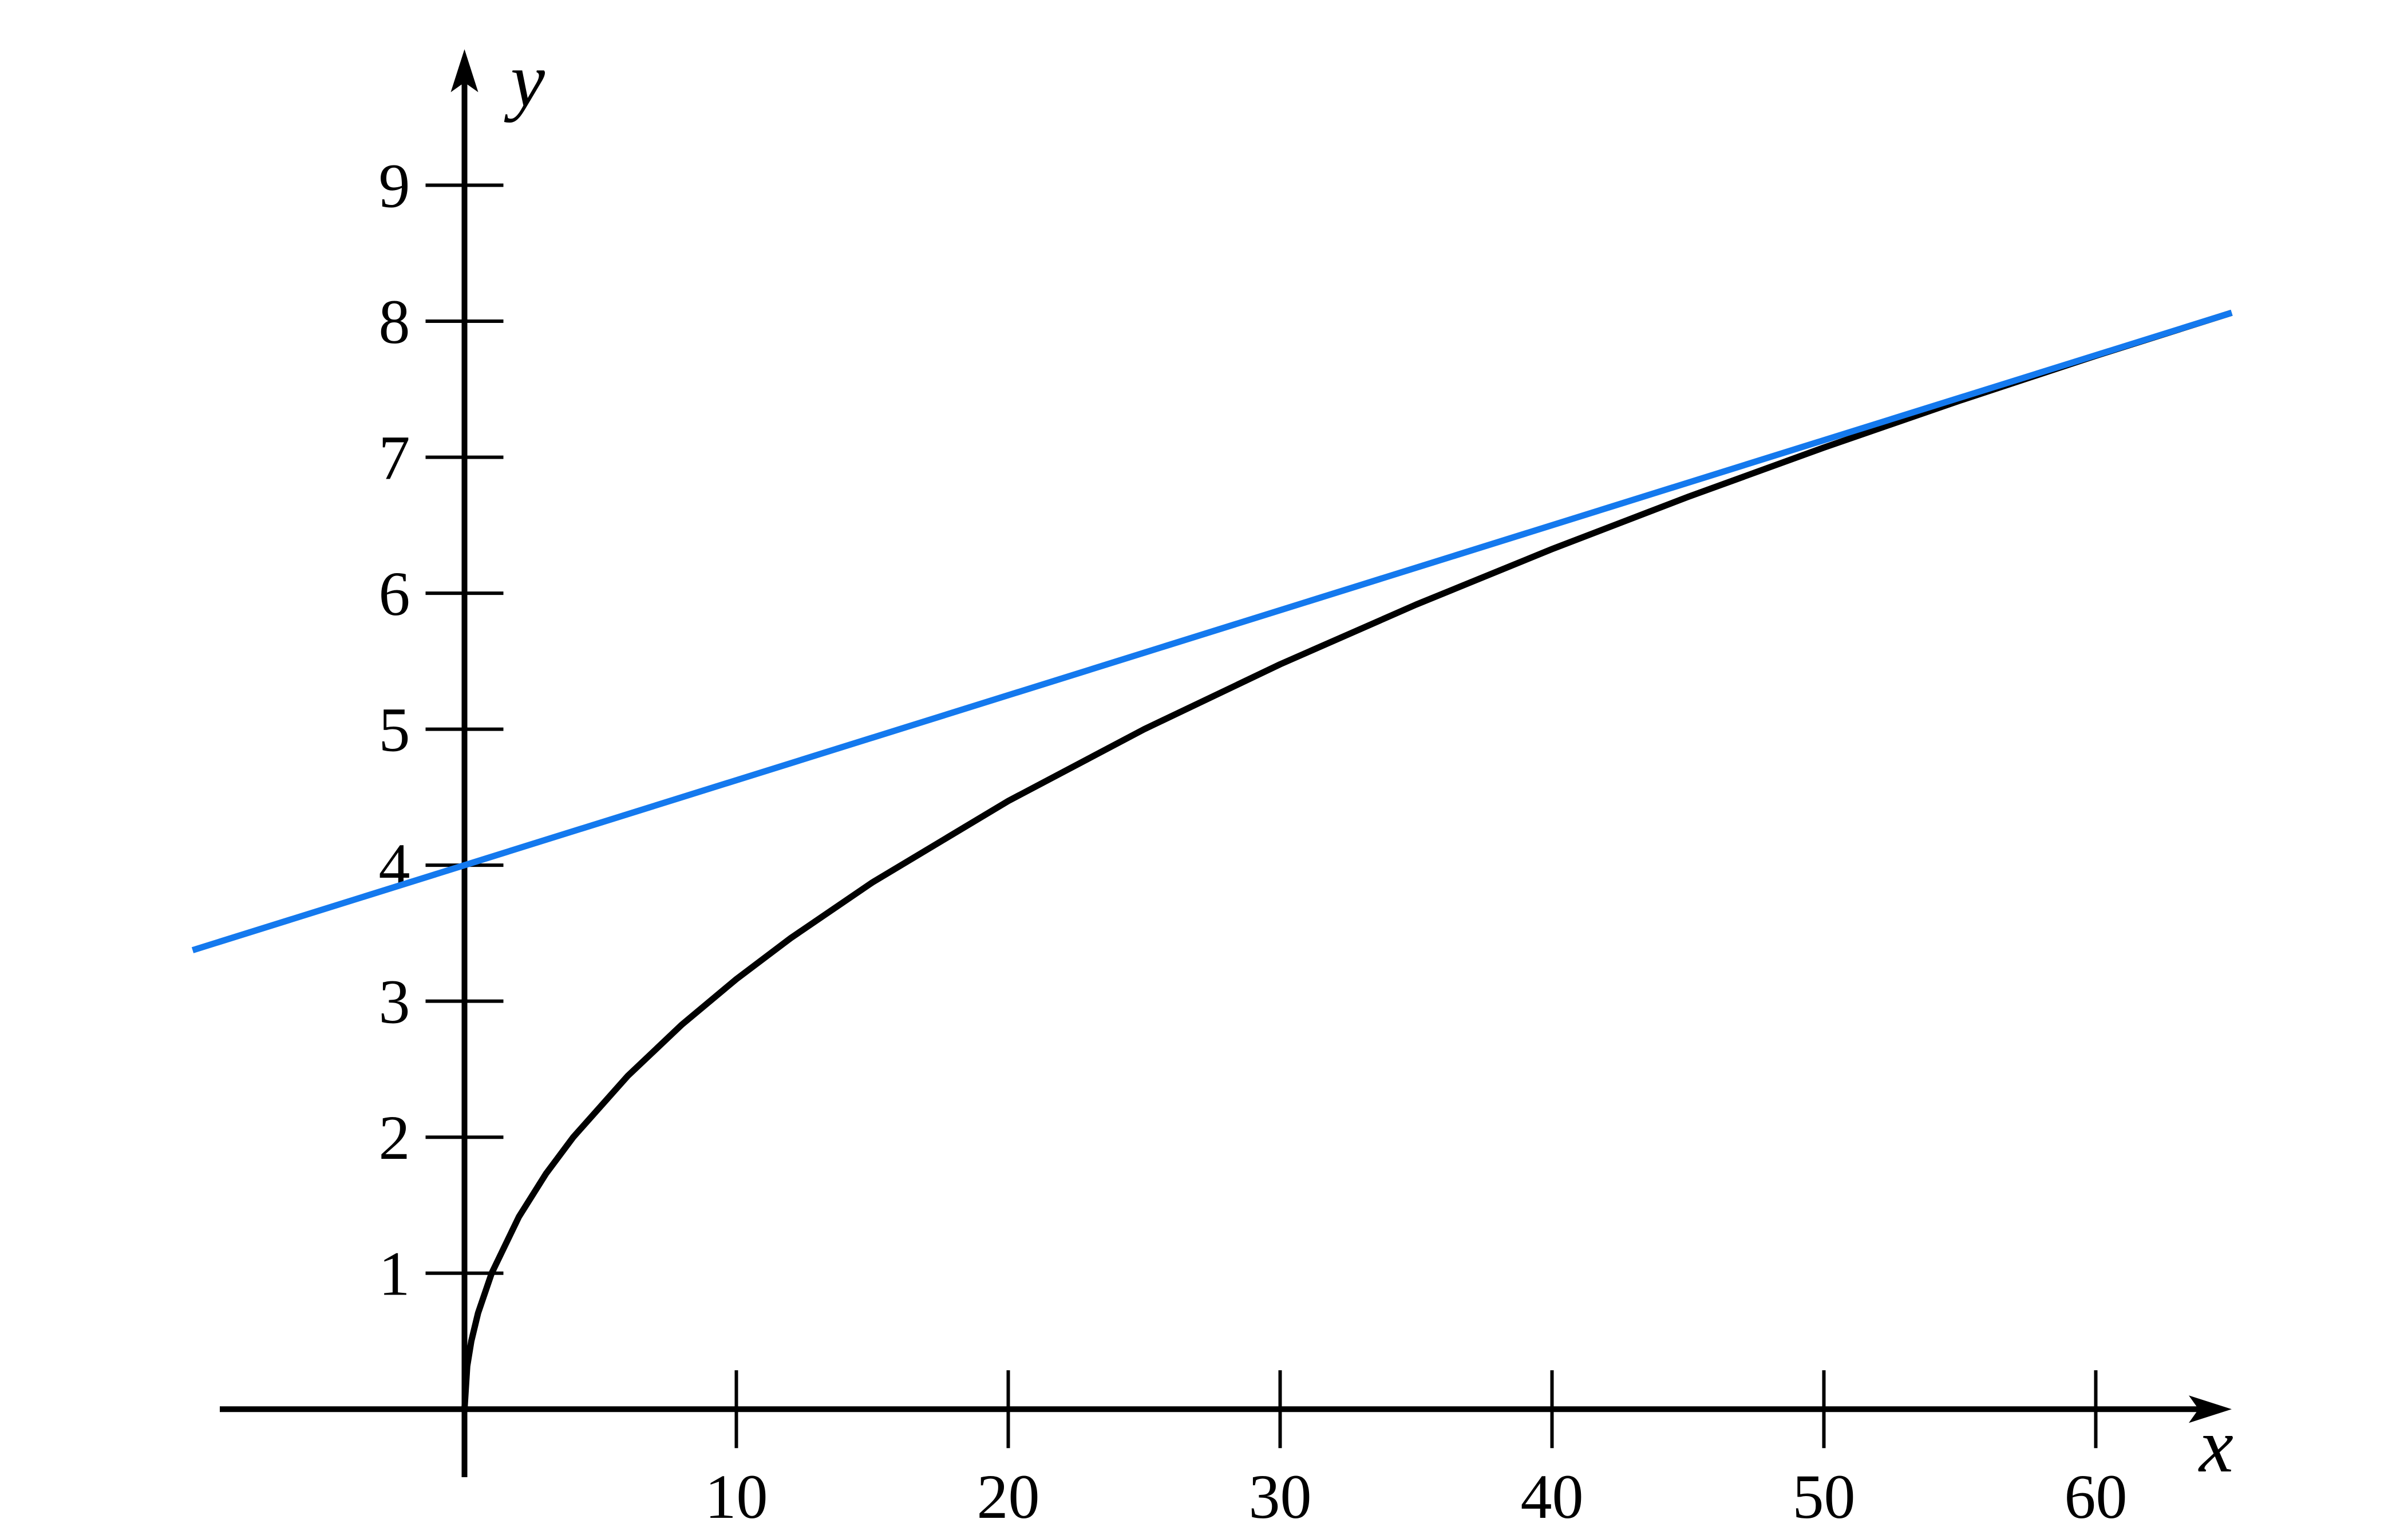 The height and width of the screenshot is (1535, 2408). What do you see at coordinates (2210, 1409) in the screenshot?
I see `x-axis-arrow` at bounding box center [2210, 1409].